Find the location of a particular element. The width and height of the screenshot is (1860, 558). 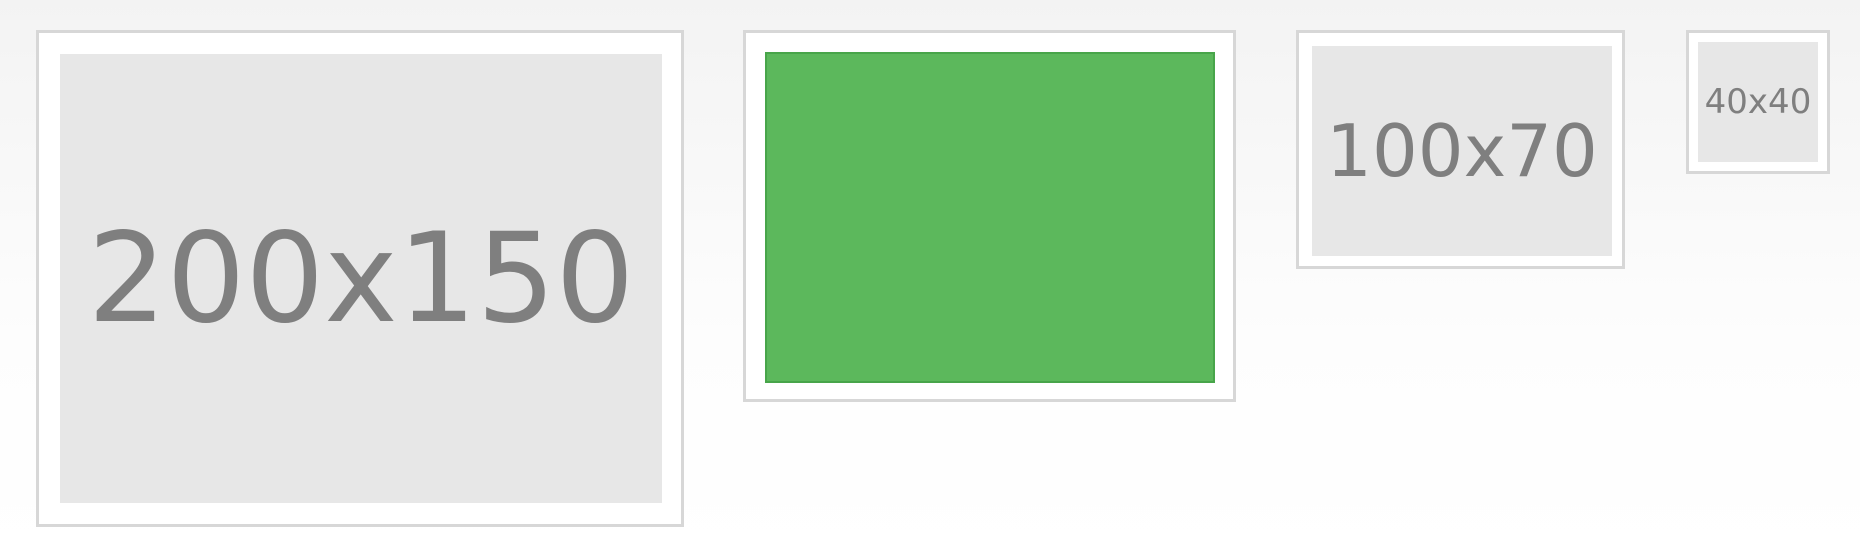

placeholder-image-40x40: 40x40 is located at coordinates (1758, 102).